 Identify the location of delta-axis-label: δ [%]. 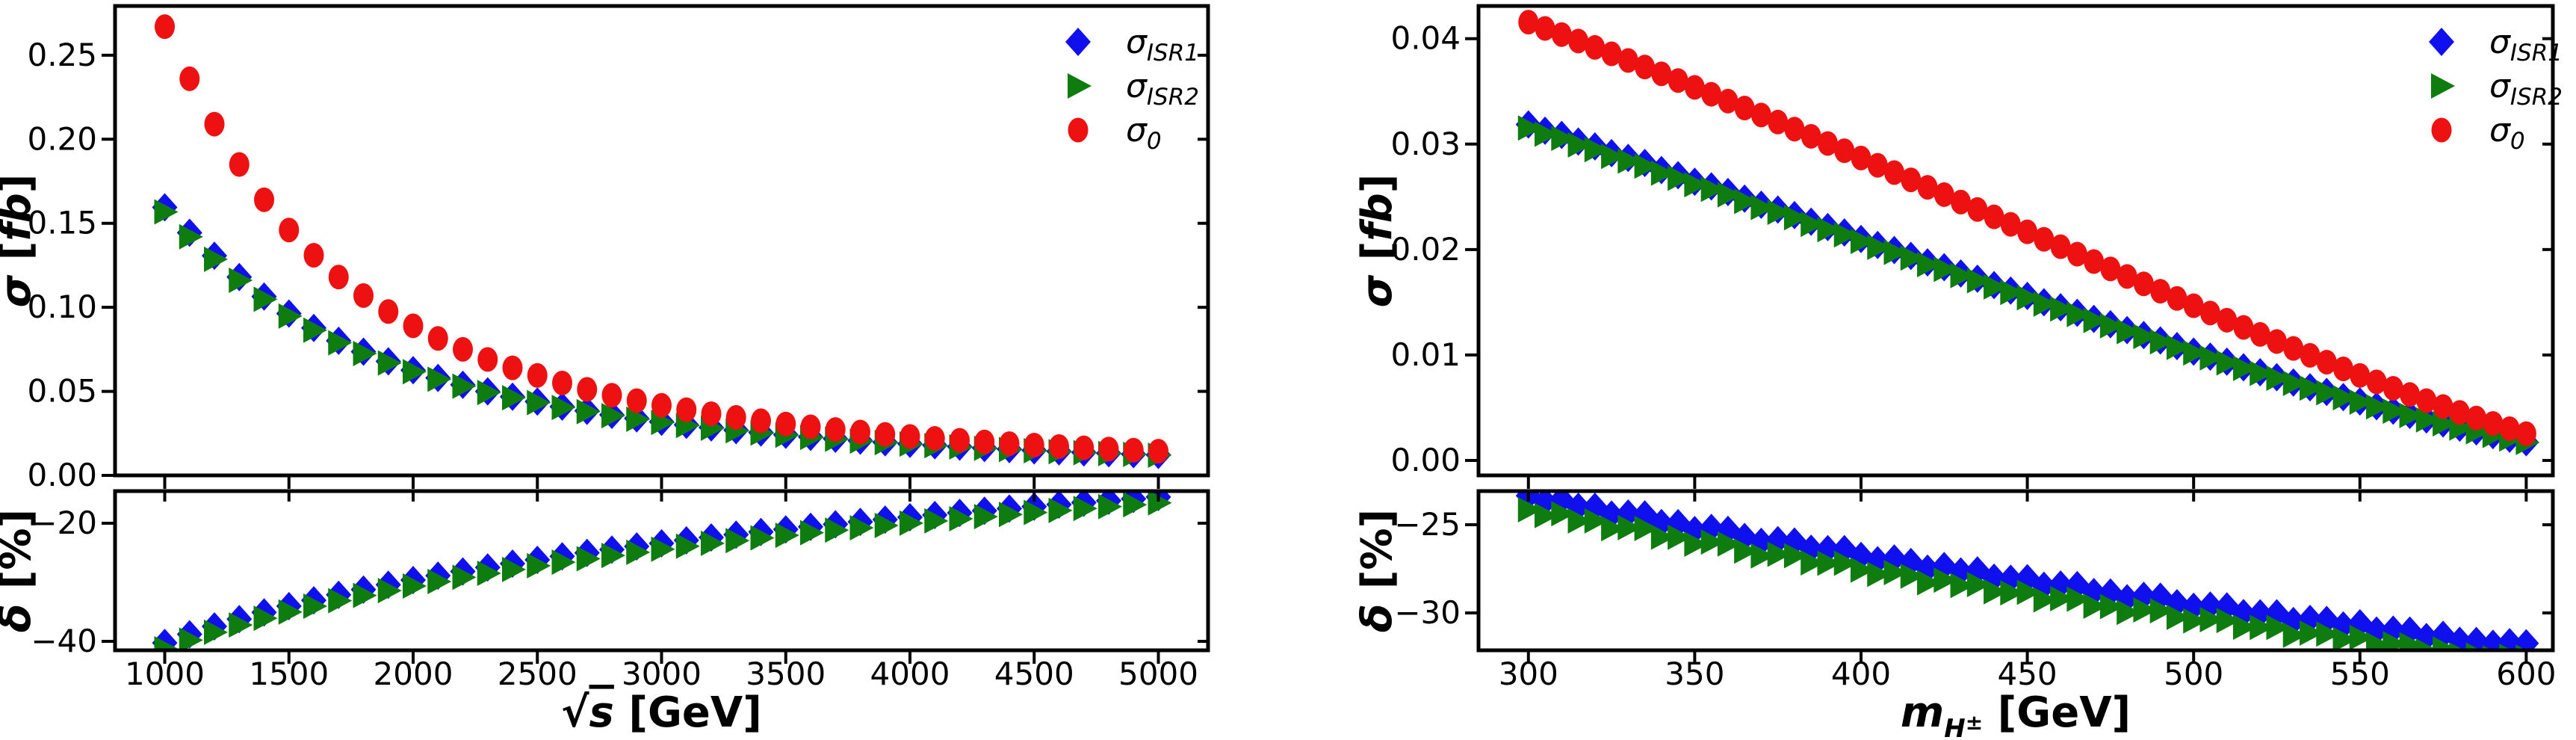
(20, 571).